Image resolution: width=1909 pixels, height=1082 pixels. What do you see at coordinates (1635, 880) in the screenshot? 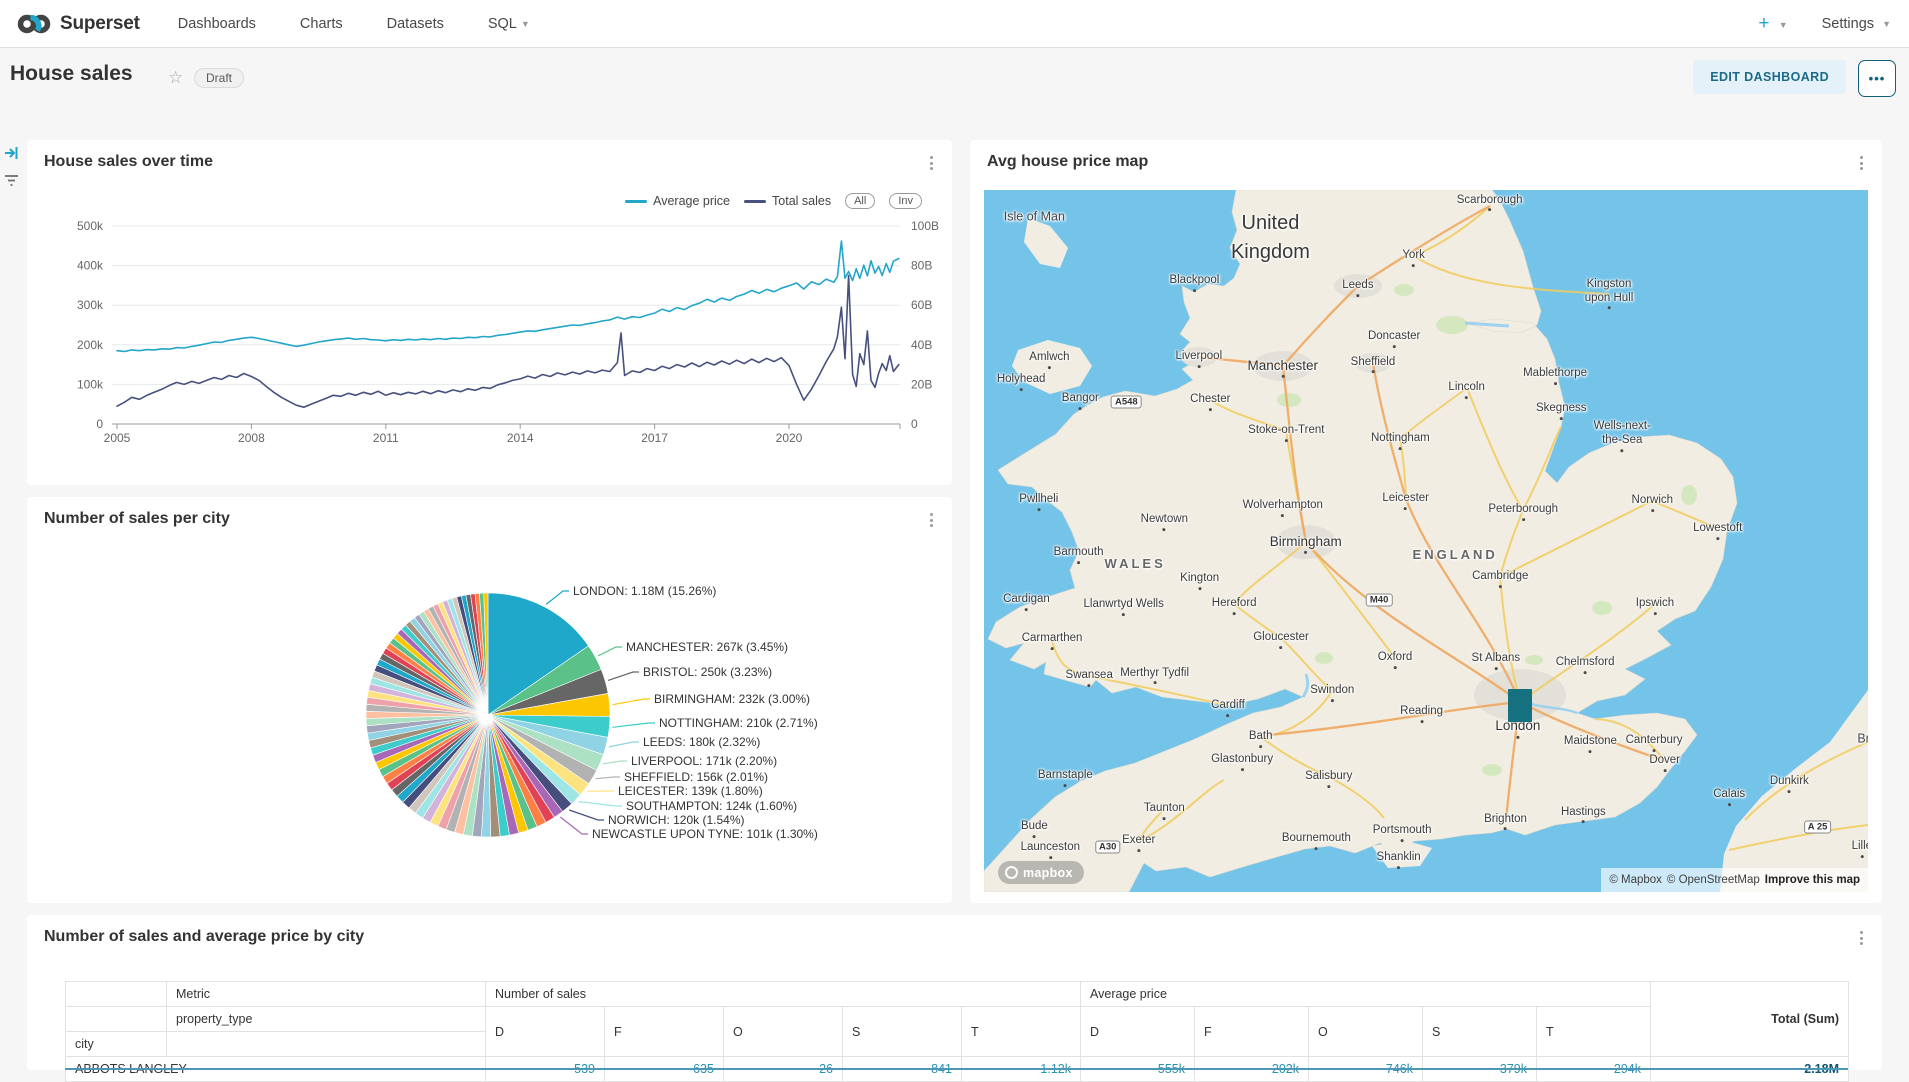
I see `mapbox-attribution-link: © Mapbox` at bounding box center [1635, 880].